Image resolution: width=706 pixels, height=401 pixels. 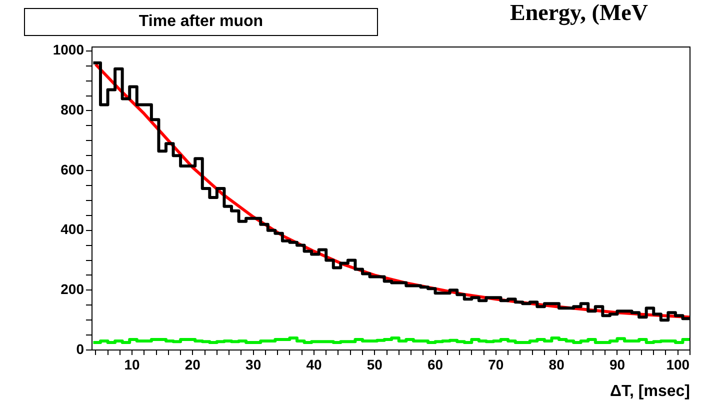 What do you see at coordinates (72, 289) in the screenshot?
I see `y-tick-label: 200` at bounding box center [72, 289].